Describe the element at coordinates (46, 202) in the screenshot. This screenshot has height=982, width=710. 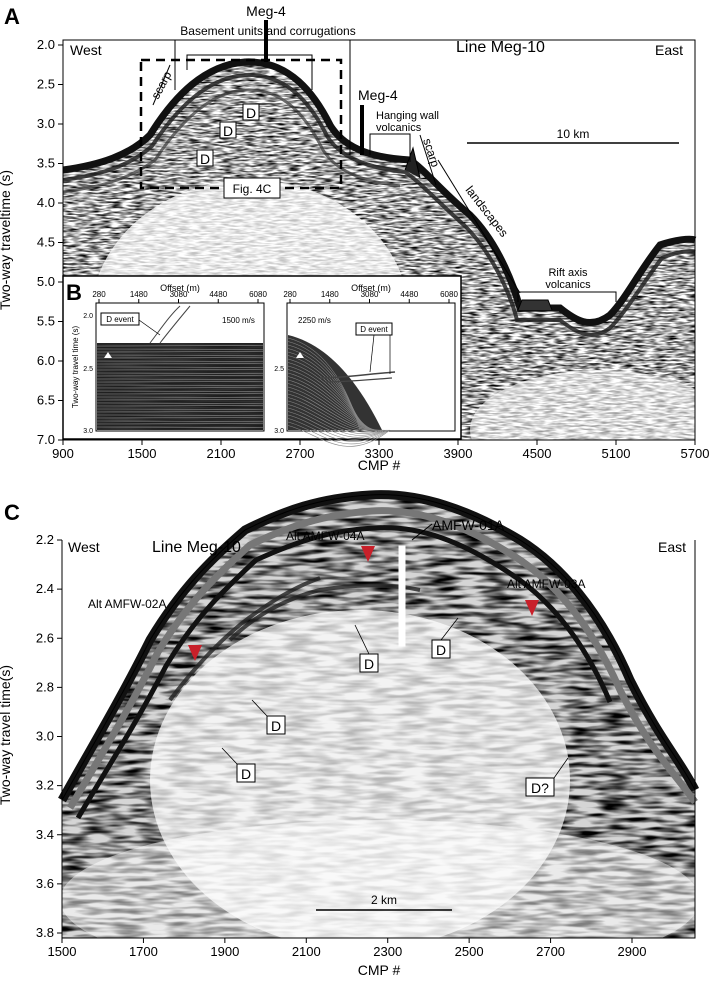
I see `y-tick-label: 4.0` at that location.